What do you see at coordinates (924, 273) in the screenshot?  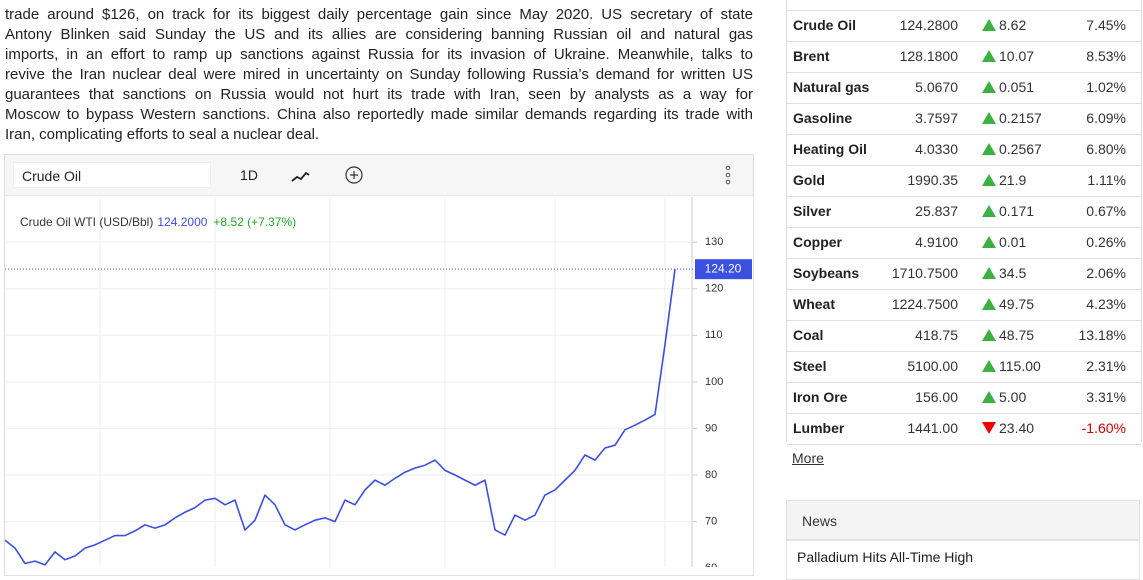 I see `price: 1710.7500` at bounding box center [924, 273].